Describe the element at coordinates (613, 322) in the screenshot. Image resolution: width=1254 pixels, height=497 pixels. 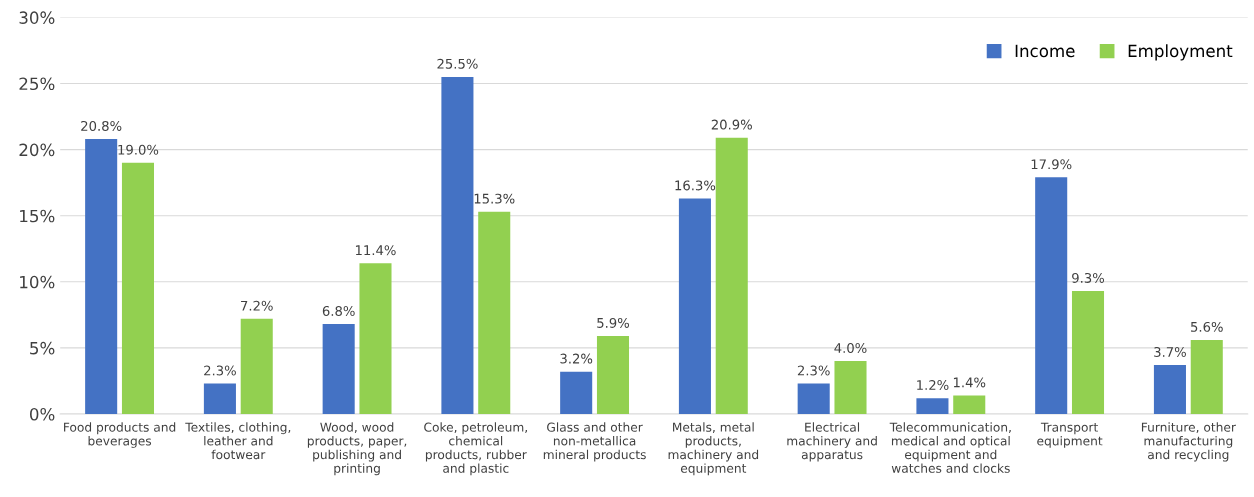
I see `data-label: 5.9%` at that location.